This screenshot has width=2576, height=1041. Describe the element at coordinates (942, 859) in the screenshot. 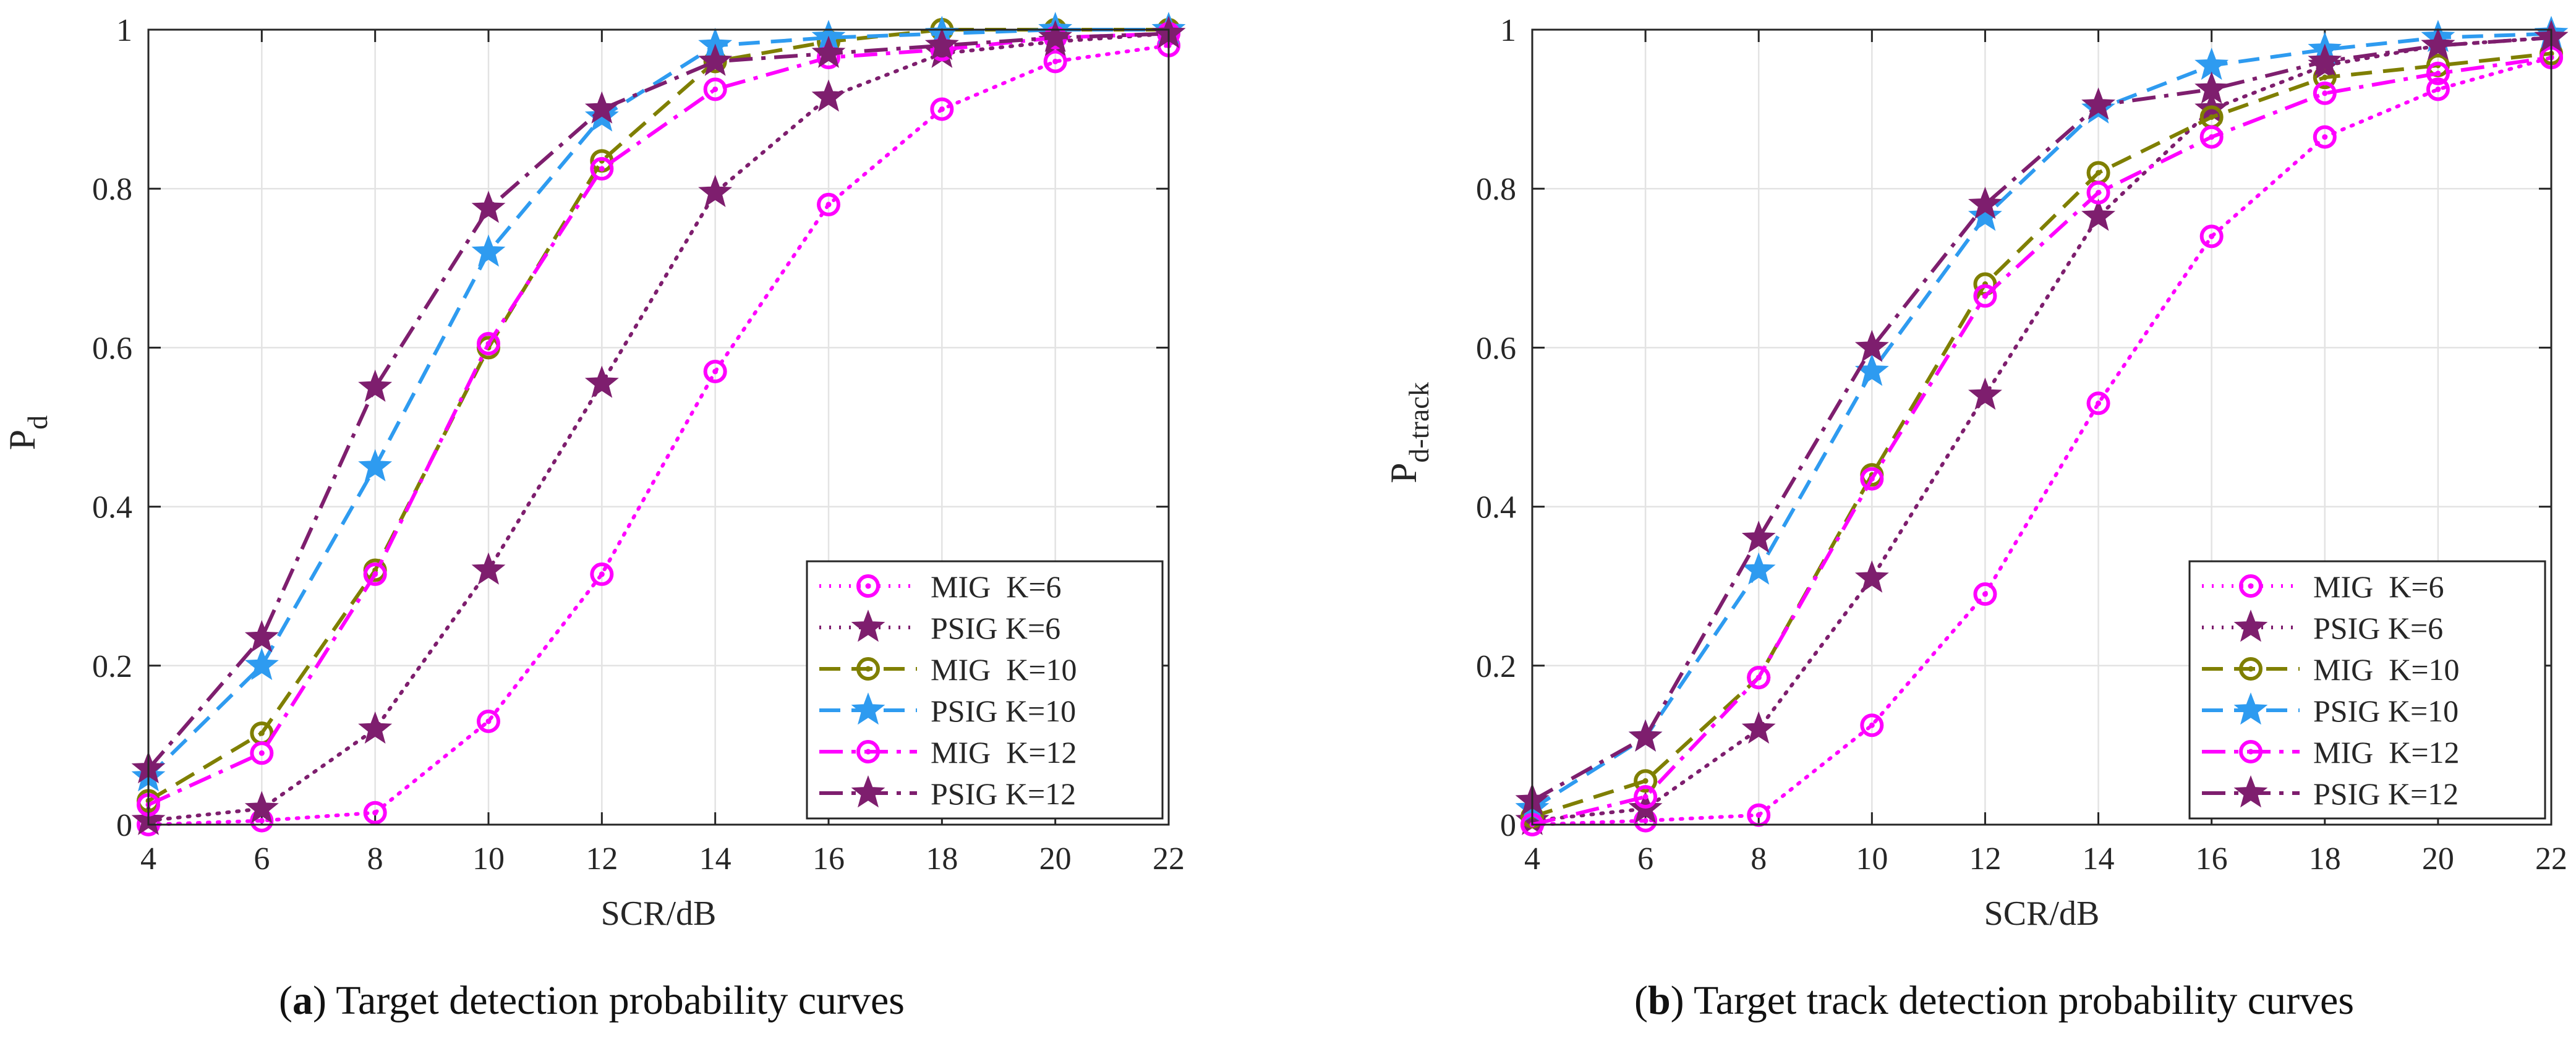

I see `x-tick-label: 18` at that location.